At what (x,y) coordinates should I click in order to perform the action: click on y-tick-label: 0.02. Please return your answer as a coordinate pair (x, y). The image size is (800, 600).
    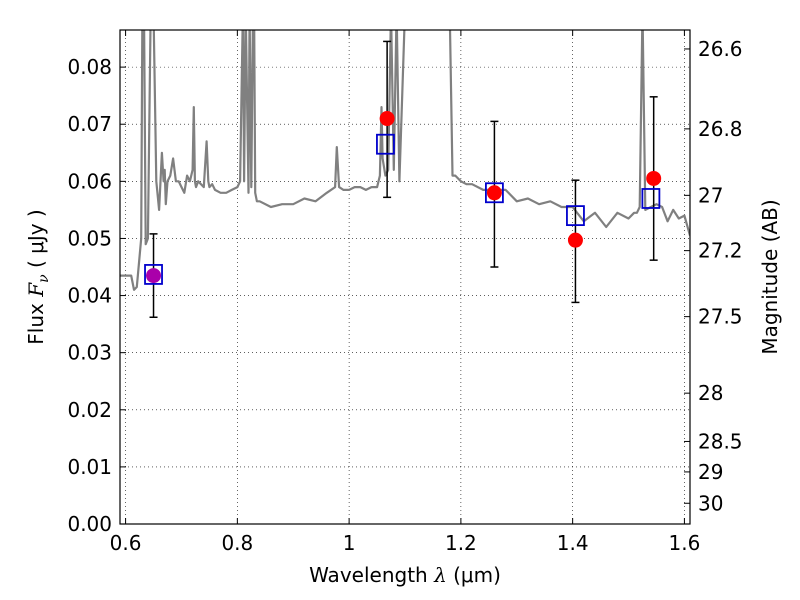
    Looking at the image, I should click on (89, 410).